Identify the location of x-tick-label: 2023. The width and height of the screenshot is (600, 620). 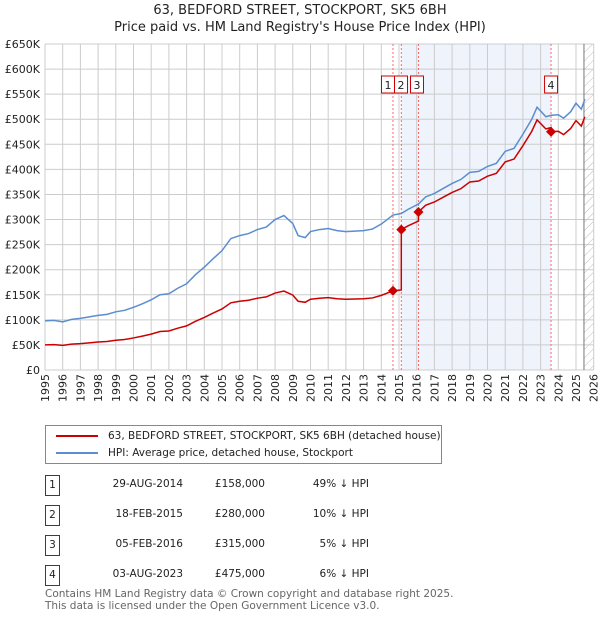
(541, 388).